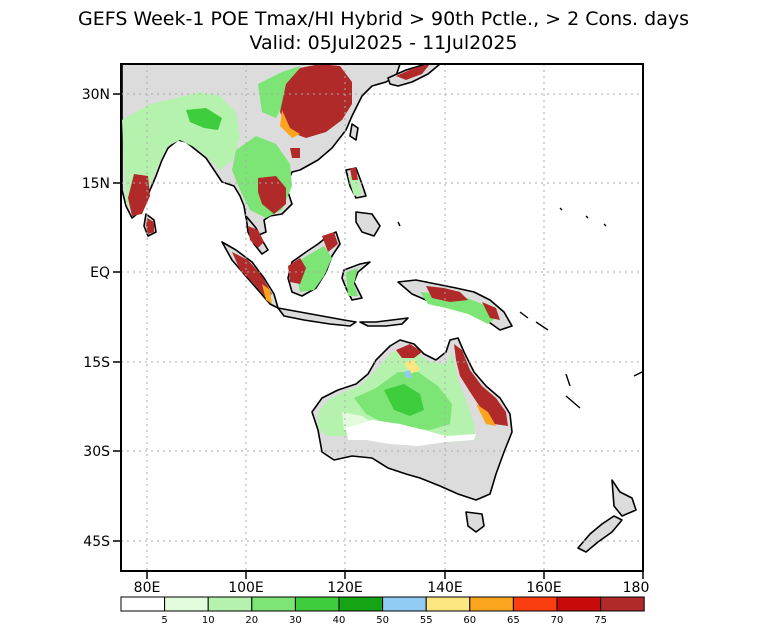 This screenshot has width=767, height=635. Describe the element at coordinates (352, 282) in the screenshot. I see `shade-sulawesi` at that location.